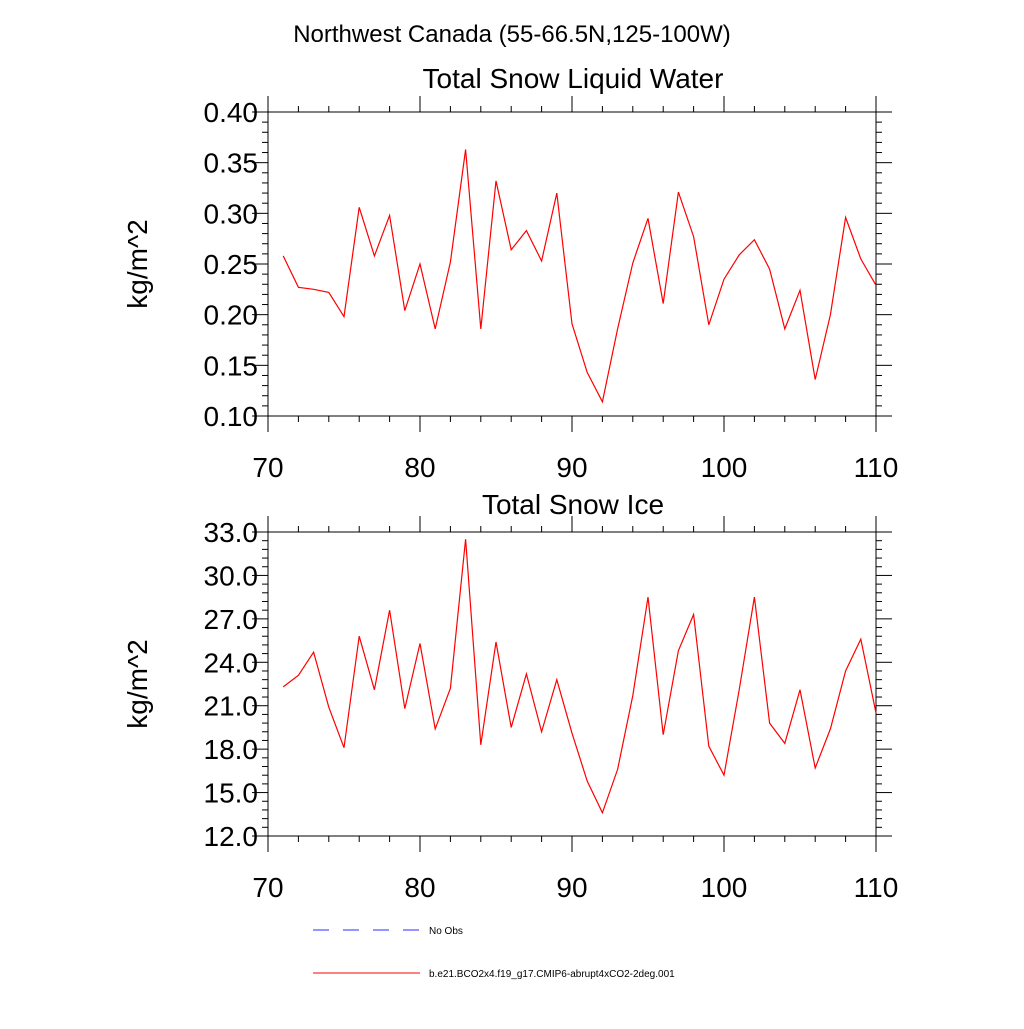 The width and height of the screenshot is (1024, 1029). I want to click on y-tick-label: 12.0, so click(231, 836).